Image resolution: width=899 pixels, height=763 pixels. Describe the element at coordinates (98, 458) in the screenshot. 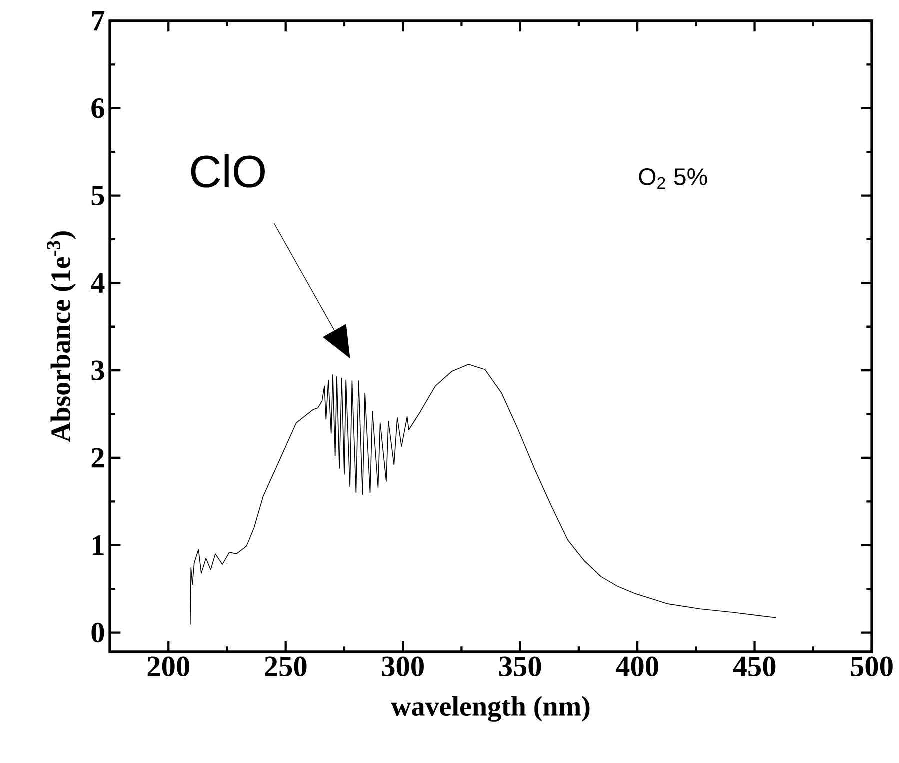

I see `y-tick-label: 2` at that location.